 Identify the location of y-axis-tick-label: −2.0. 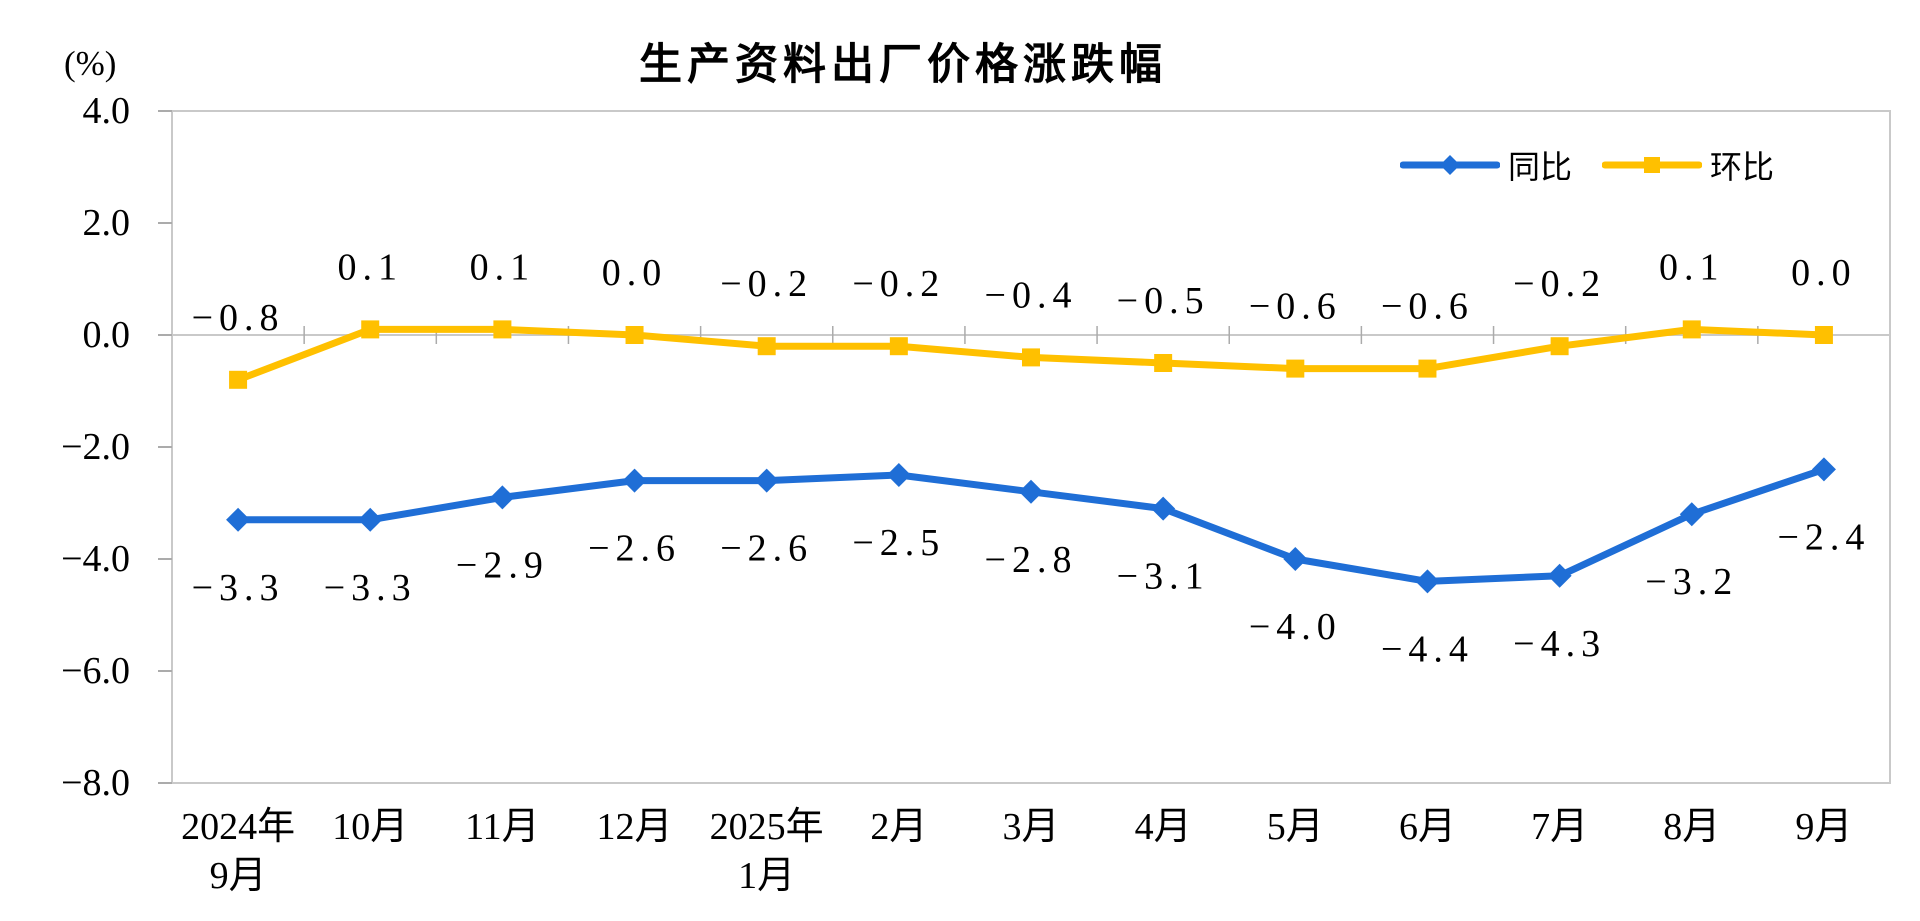
(95, 447).